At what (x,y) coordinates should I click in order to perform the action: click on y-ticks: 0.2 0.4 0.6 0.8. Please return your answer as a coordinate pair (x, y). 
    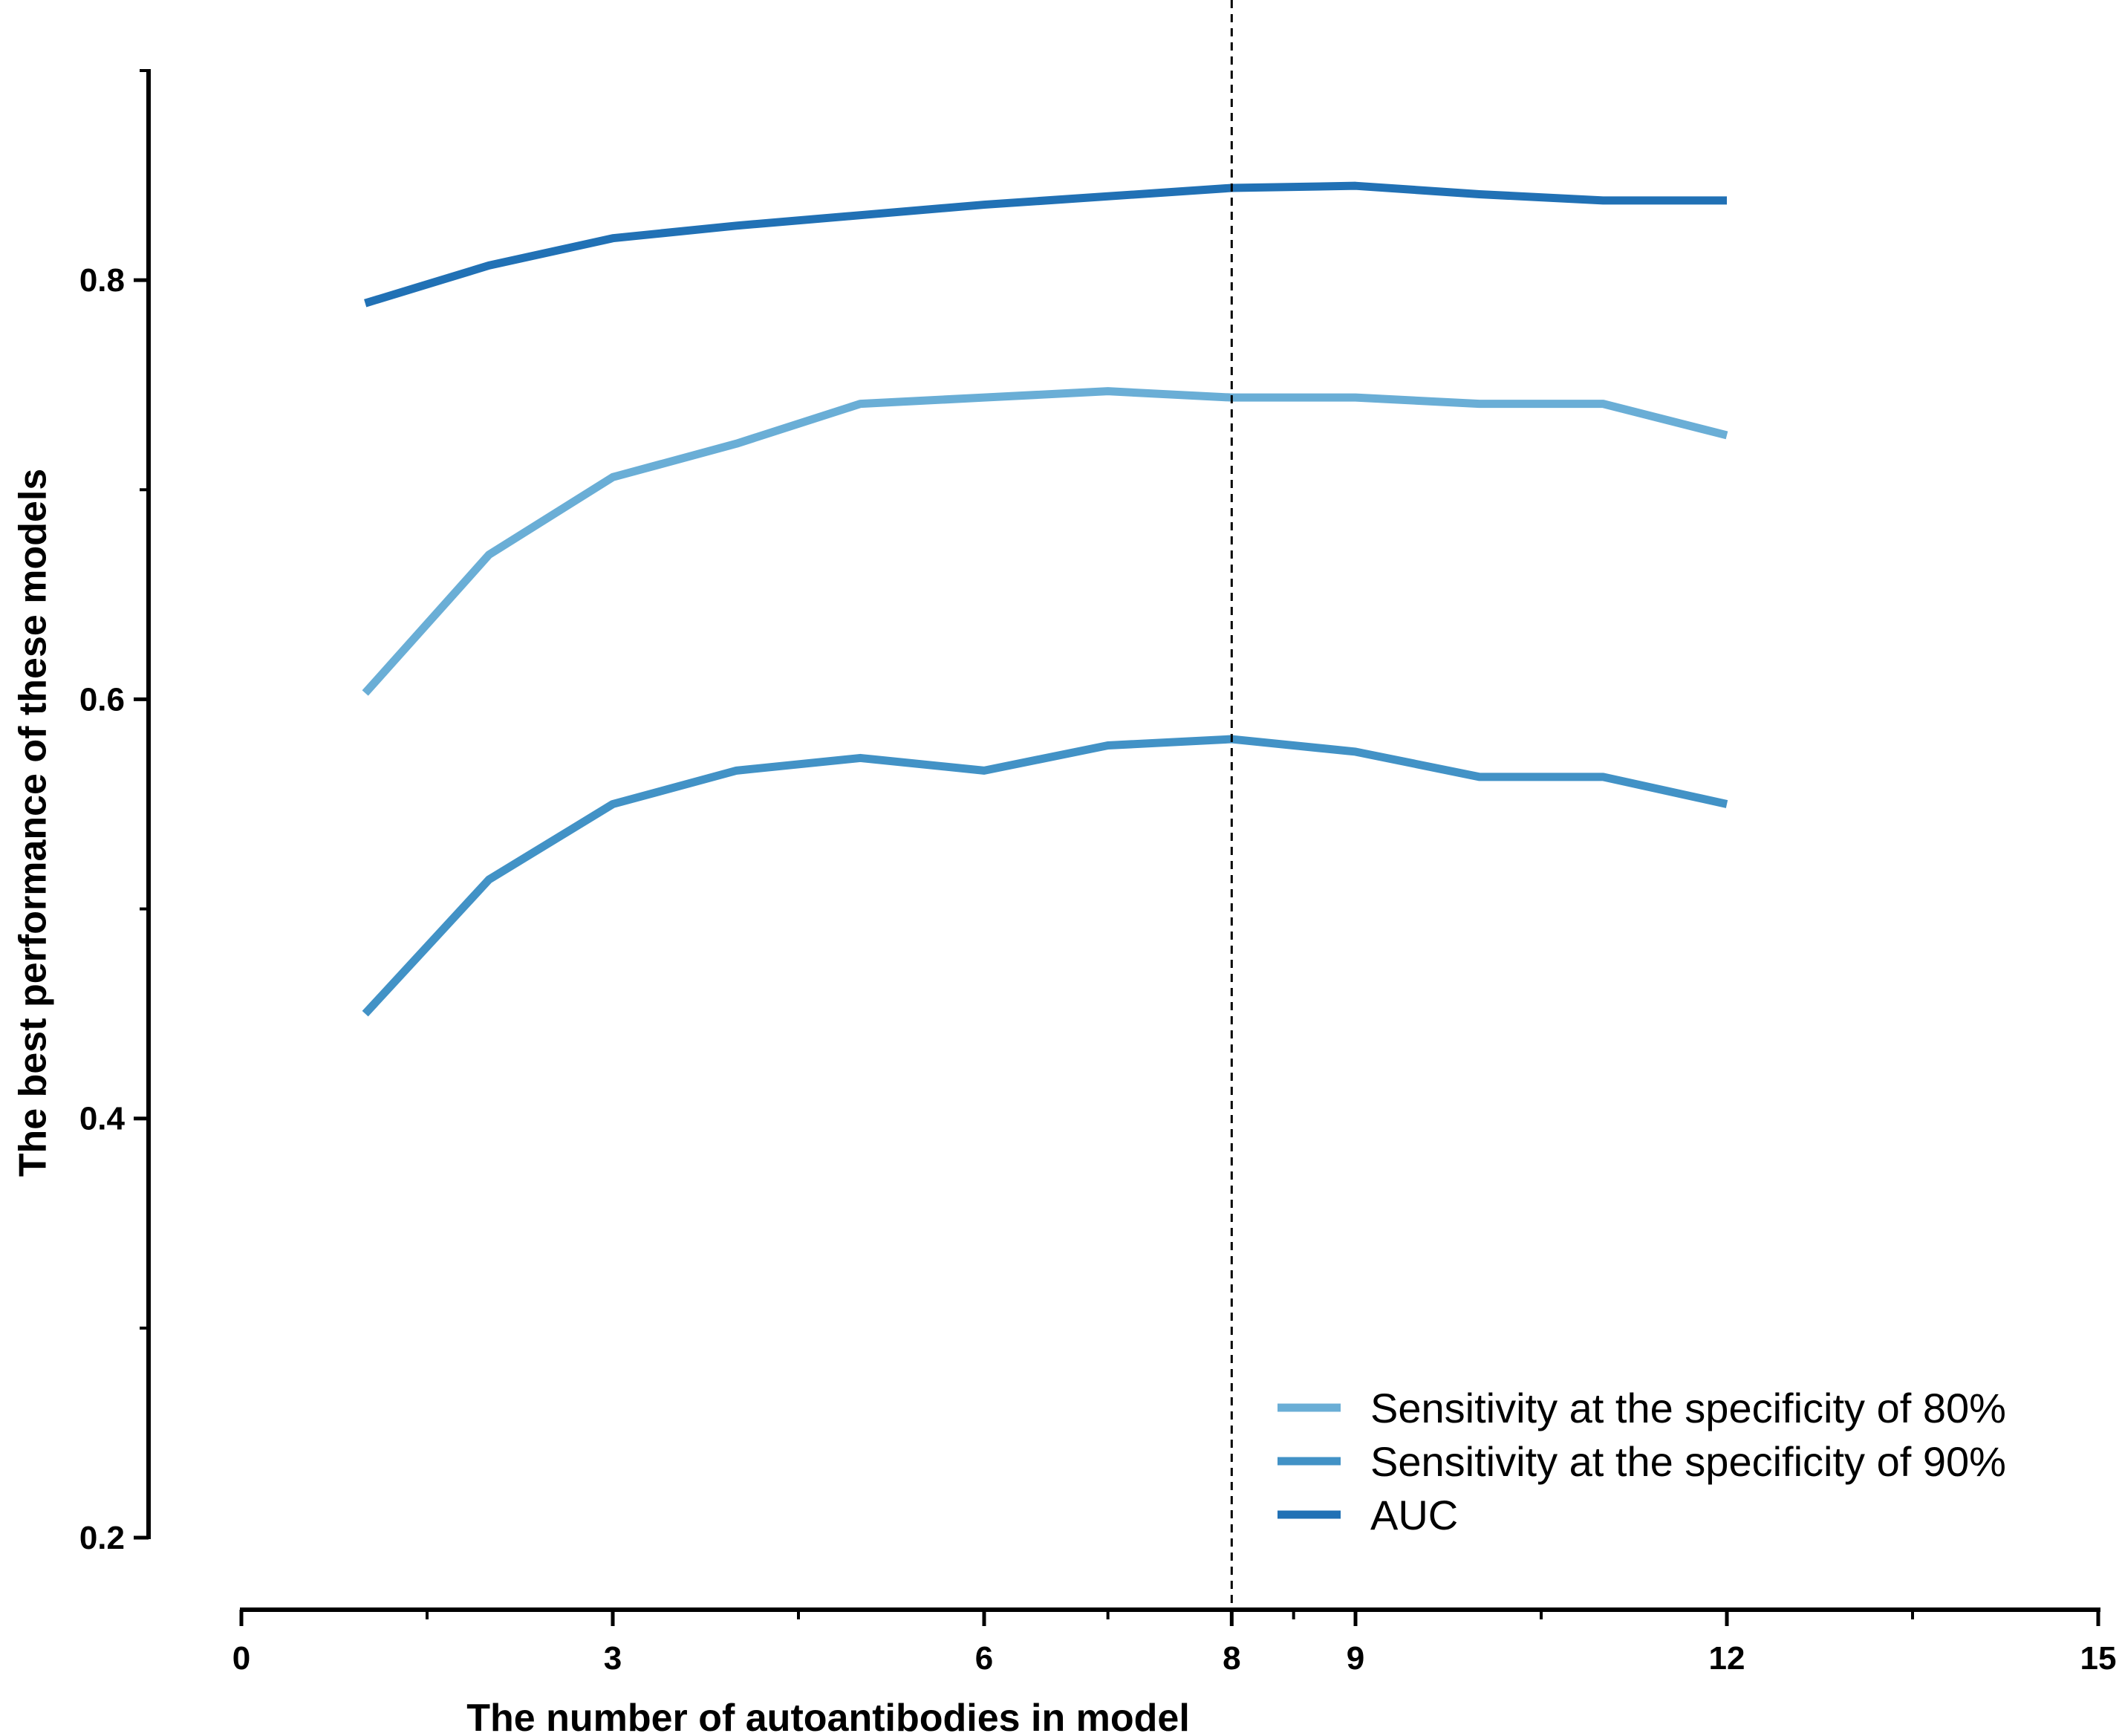
    Looking at the image, I should click on (114, 812).